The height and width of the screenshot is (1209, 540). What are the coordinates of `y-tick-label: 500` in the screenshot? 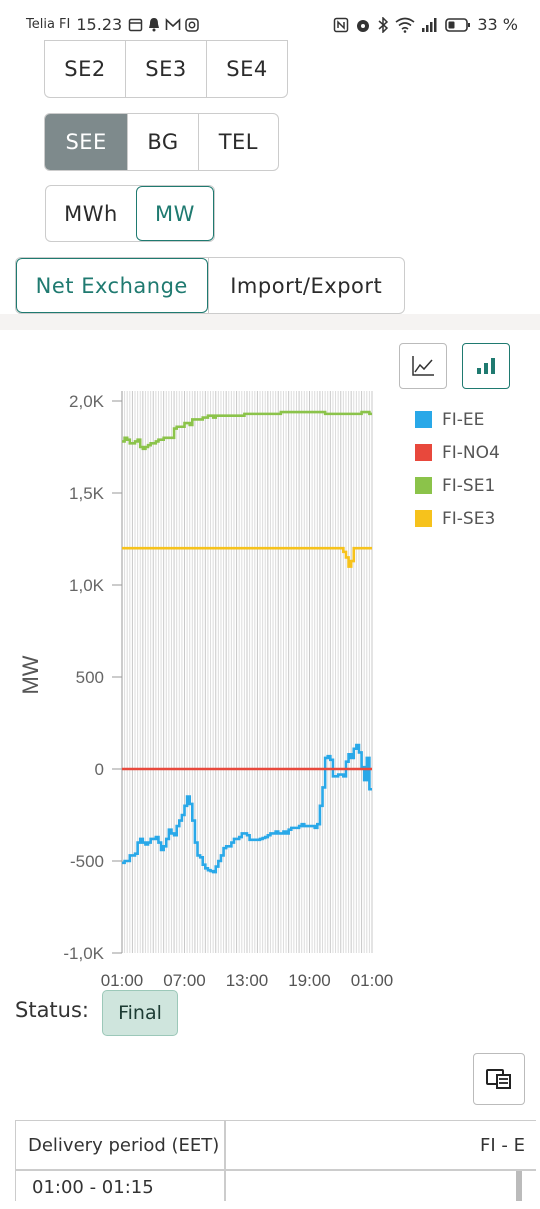 It's located at (90, 677).